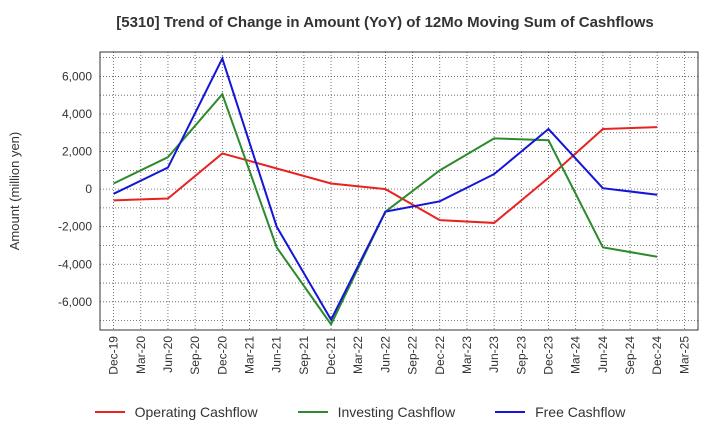 The image size is (720, 440). What do you see at coordinates (195, 355) in the screenshot?
I see `x-tick-label: Sep-20` at bounding box center [195, 355].